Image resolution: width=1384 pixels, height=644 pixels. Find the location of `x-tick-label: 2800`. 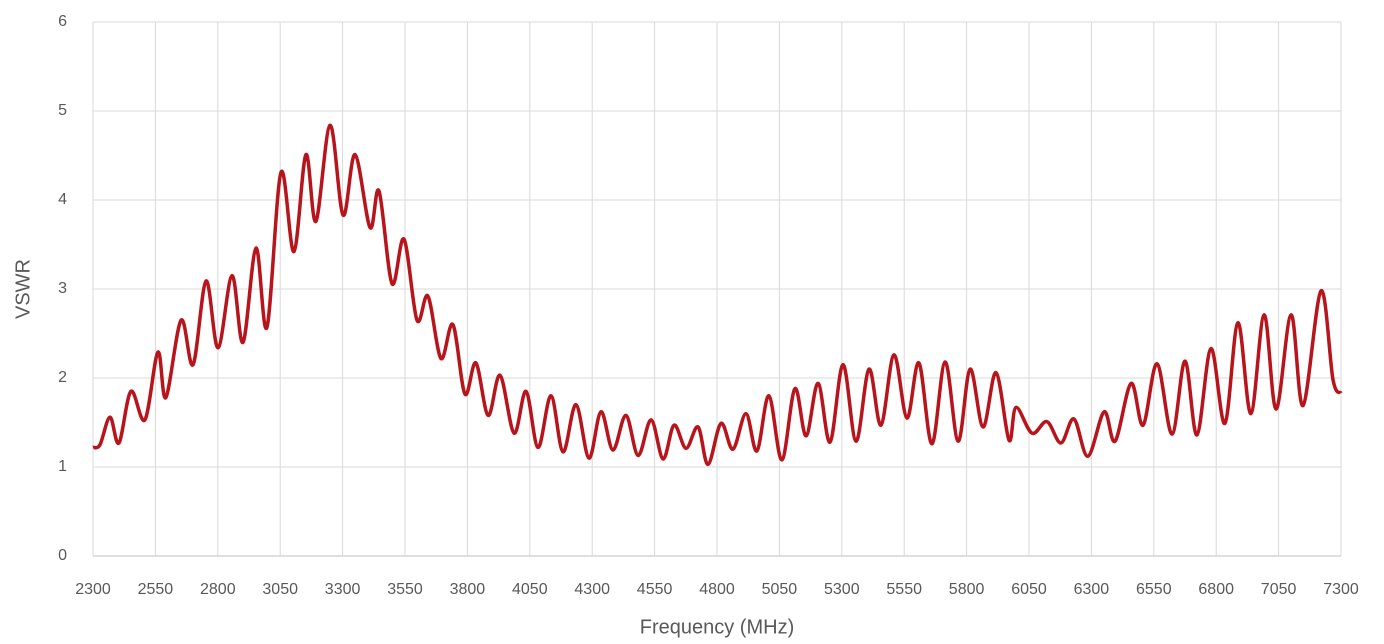

x-tick-label: 2800 is located at coordinates (218, 589).